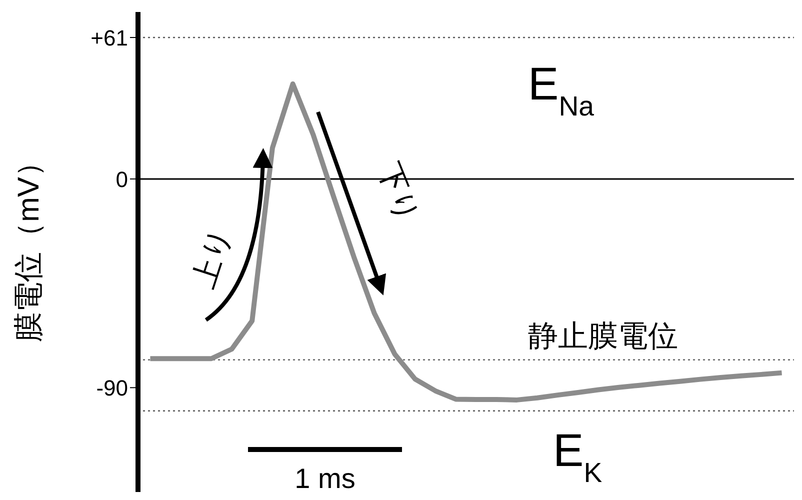 The width and height of the screenshot is (802, 500). What do you see at coordinates (212, 258) in the screenshot?
I see `annotation: 上り` at bounding box center [212, 258].